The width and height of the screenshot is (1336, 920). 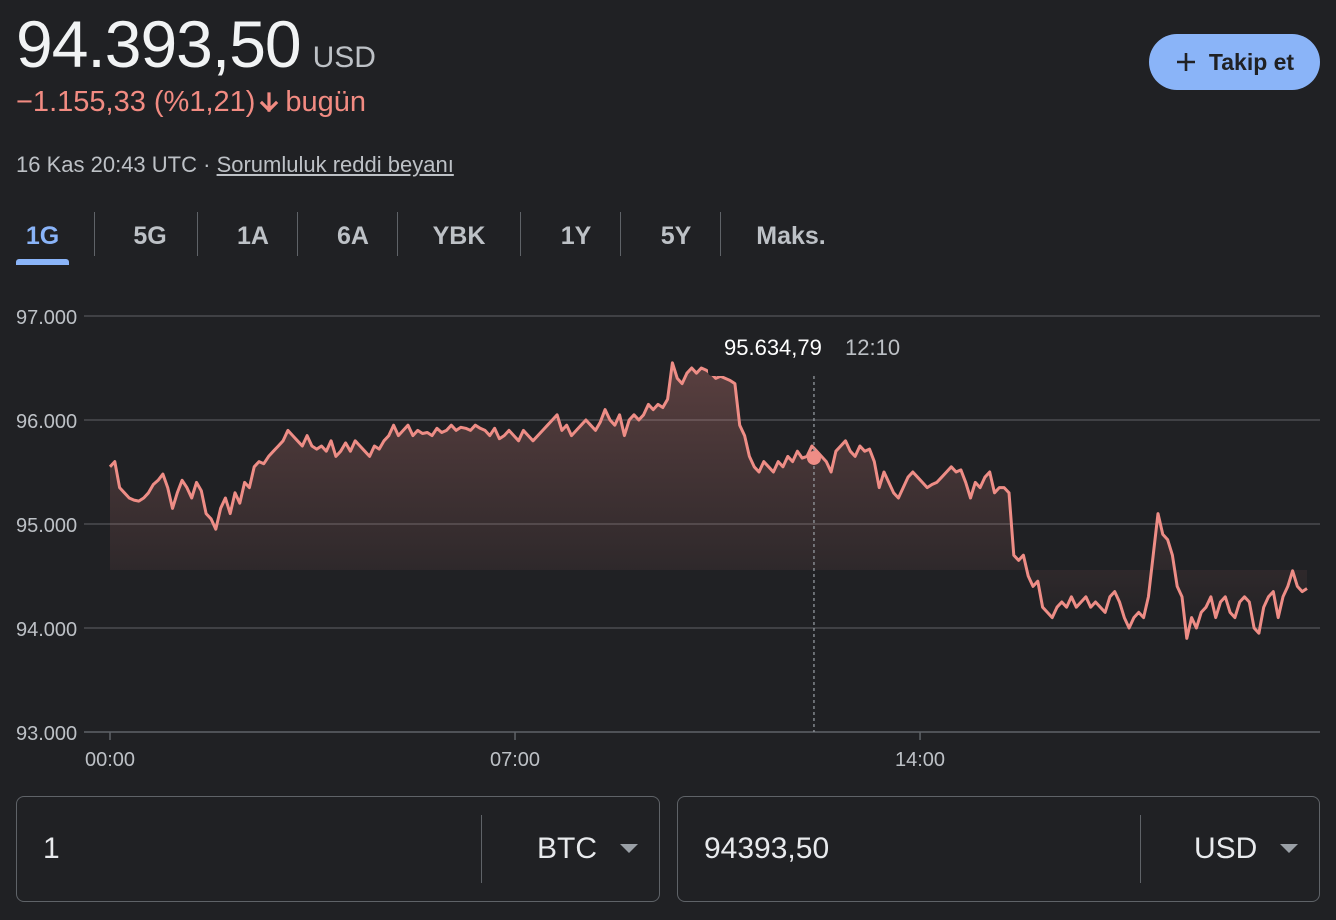 I want to click on tab-1g: 1G, so click(x=42, y=236).